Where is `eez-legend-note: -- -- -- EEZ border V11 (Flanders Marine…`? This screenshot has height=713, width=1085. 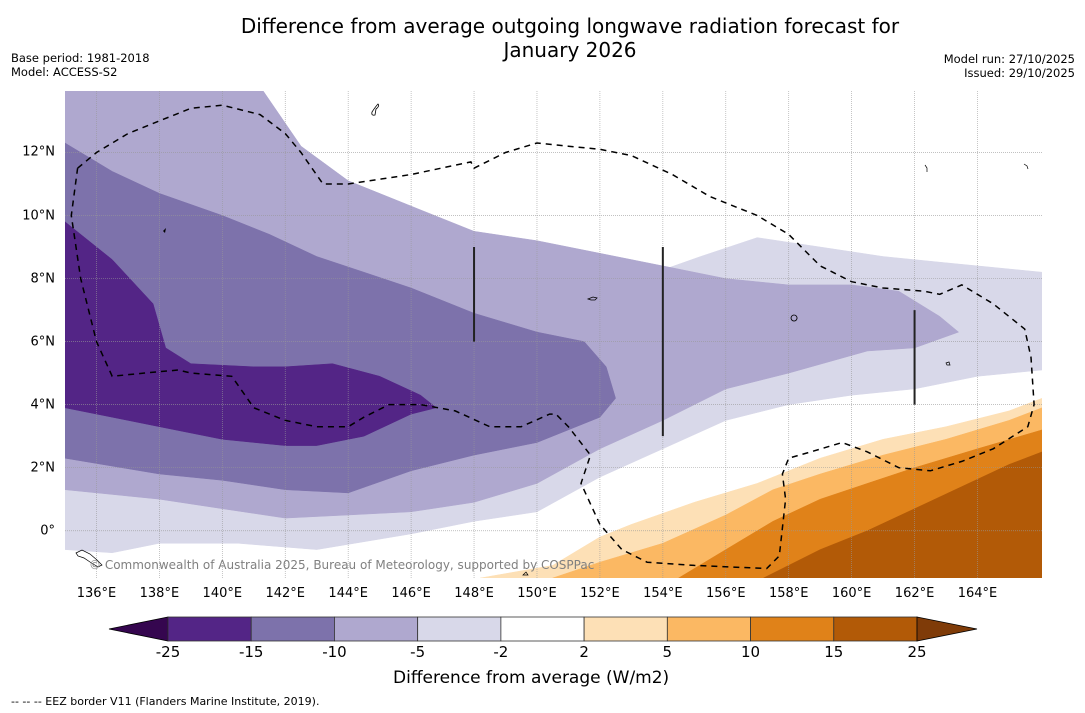 eez-legend-note: -- -- -- EEZ border V11 (Flanders Marine… is located at coordinates (165, 701).